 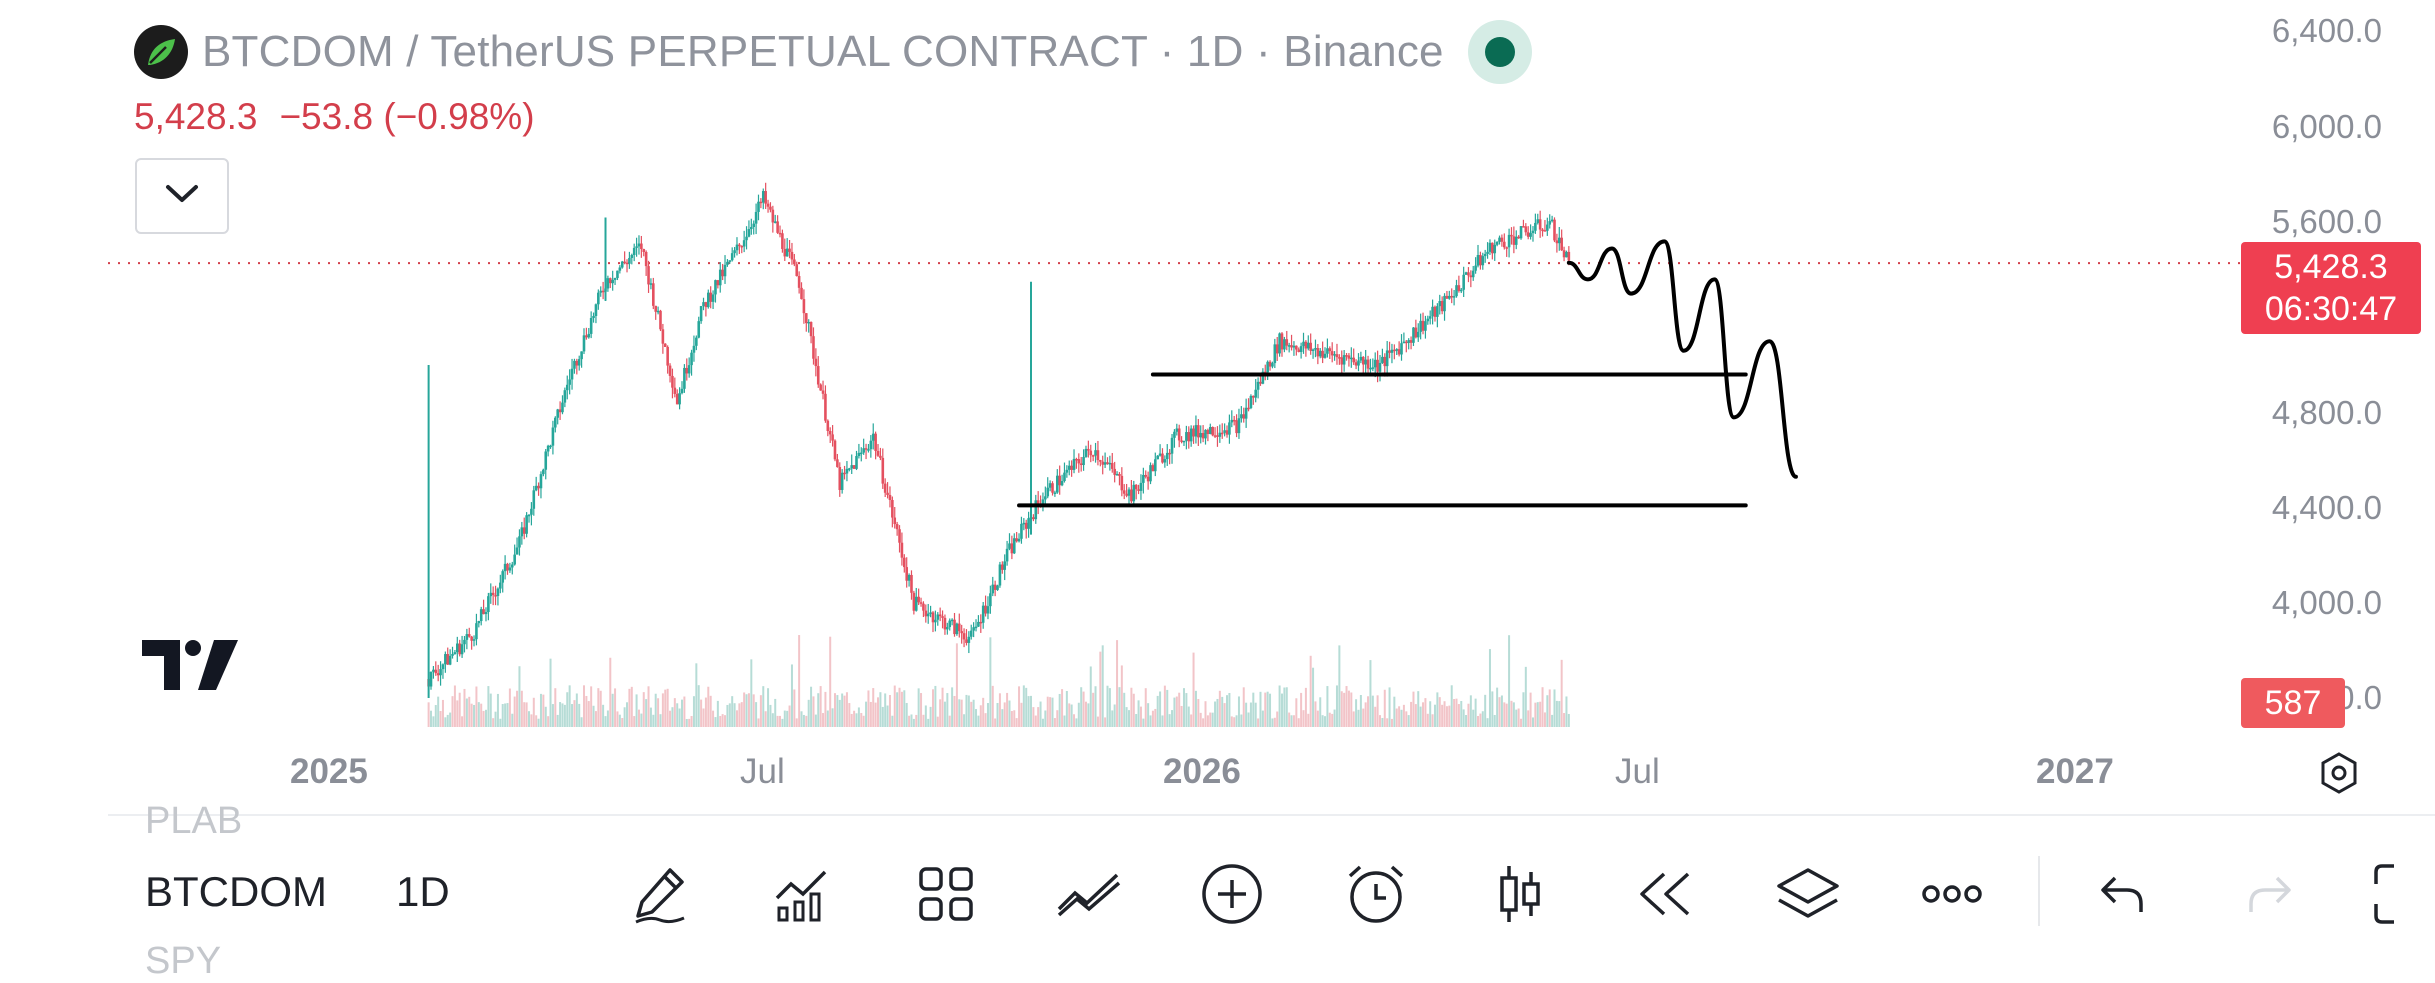 What do you see at coordinates (1376, 894) in the screenshot?
I see `alerts-button` at bounding box center [1376, 894].